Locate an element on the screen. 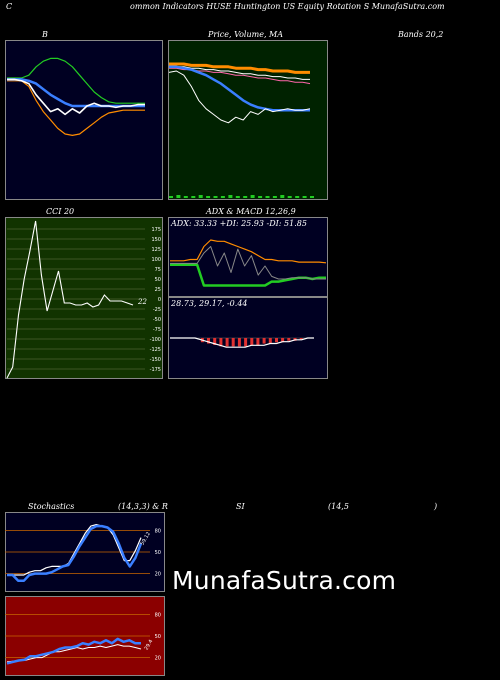 This screenshot has width=500, height=680. cci-tick-label: 150 is located at coordinates (156, 240).